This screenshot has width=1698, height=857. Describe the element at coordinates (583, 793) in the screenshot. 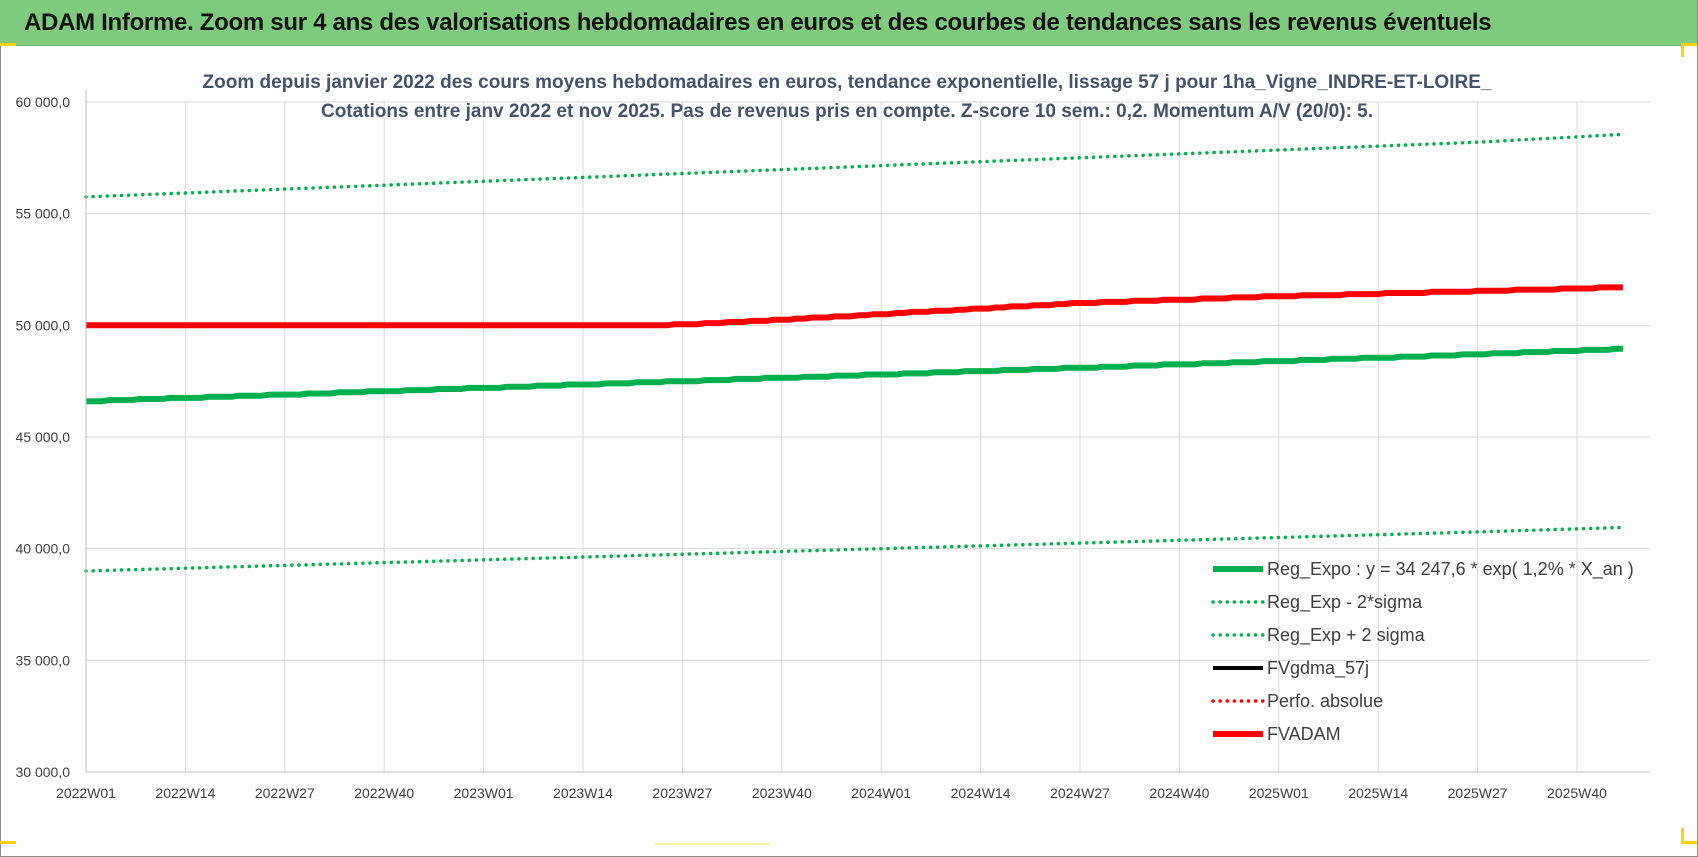

I see `x-tick-label: 2023W14` at that location.